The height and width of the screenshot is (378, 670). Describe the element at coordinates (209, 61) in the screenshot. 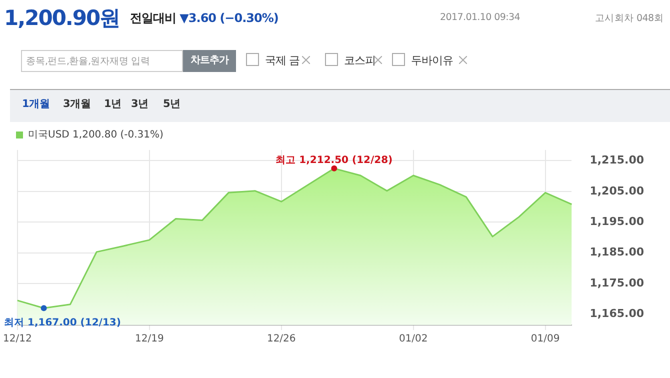

I see `text: 차트추가` at that location.